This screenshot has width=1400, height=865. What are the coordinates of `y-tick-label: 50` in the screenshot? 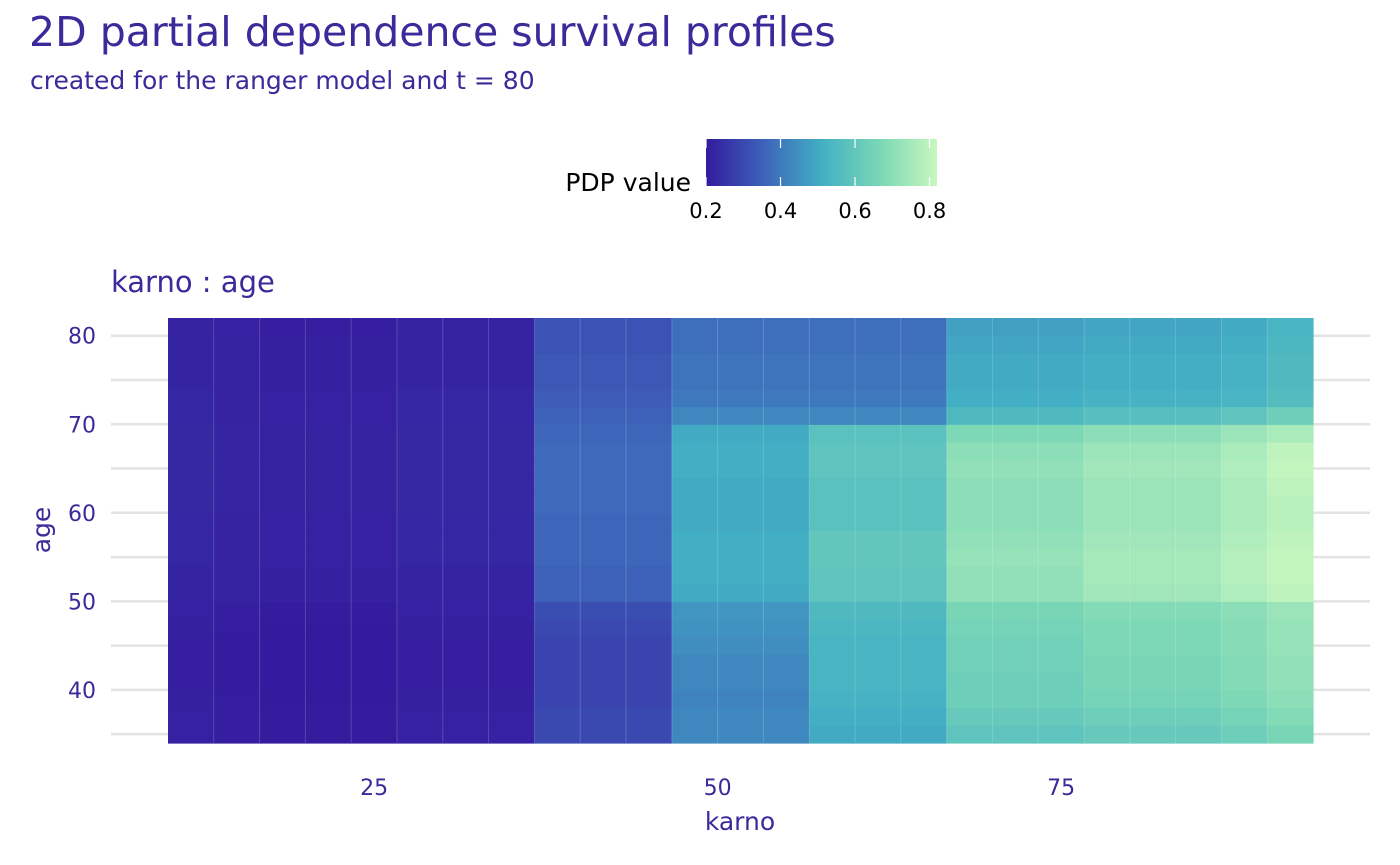 It's located at (82, 602).